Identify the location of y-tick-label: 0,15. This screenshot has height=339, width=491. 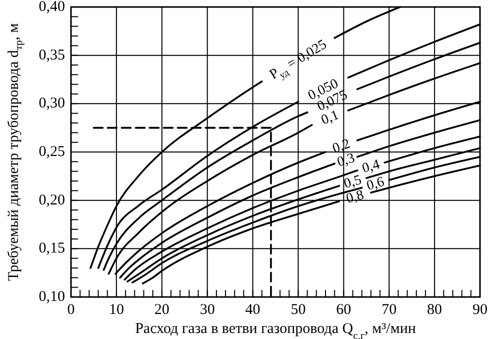
(51, 248).